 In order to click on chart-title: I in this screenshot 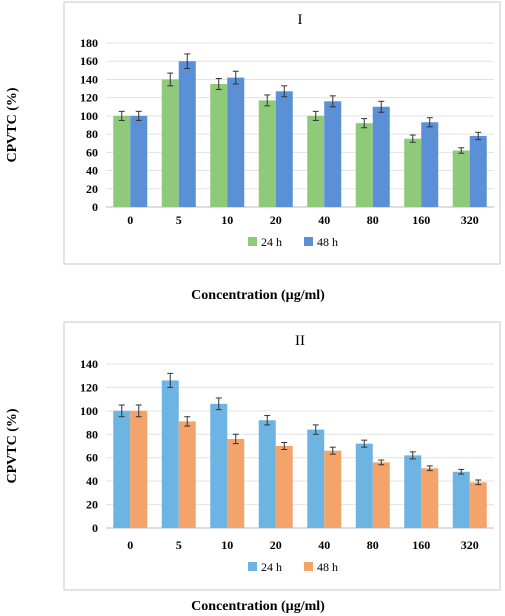, I will do `click(300, 20)`.